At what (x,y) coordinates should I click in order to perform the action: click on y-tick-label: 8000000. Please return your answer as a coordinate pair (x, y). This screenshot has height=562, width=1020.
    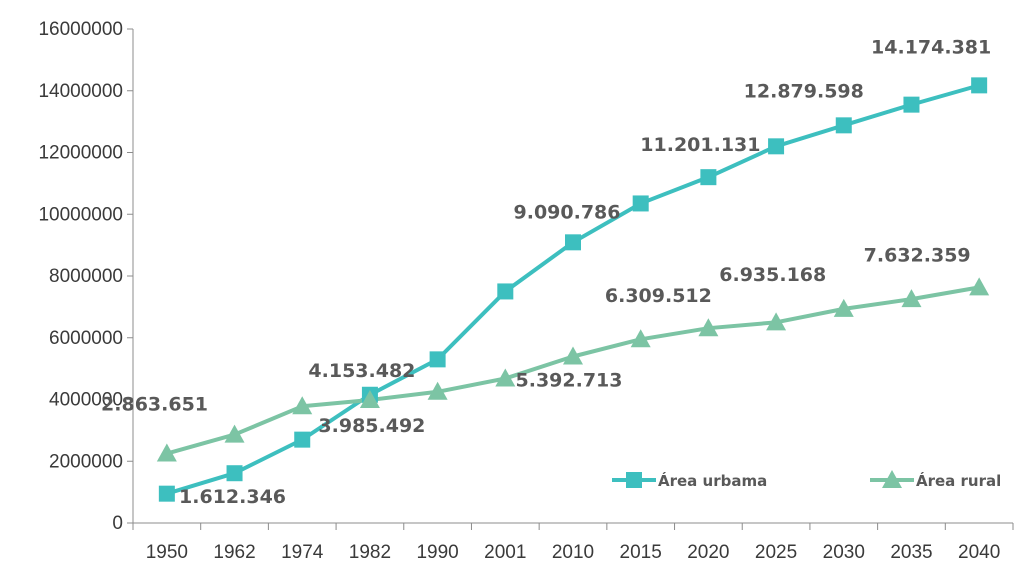
    Looking at the image, I should click on (86, 276).